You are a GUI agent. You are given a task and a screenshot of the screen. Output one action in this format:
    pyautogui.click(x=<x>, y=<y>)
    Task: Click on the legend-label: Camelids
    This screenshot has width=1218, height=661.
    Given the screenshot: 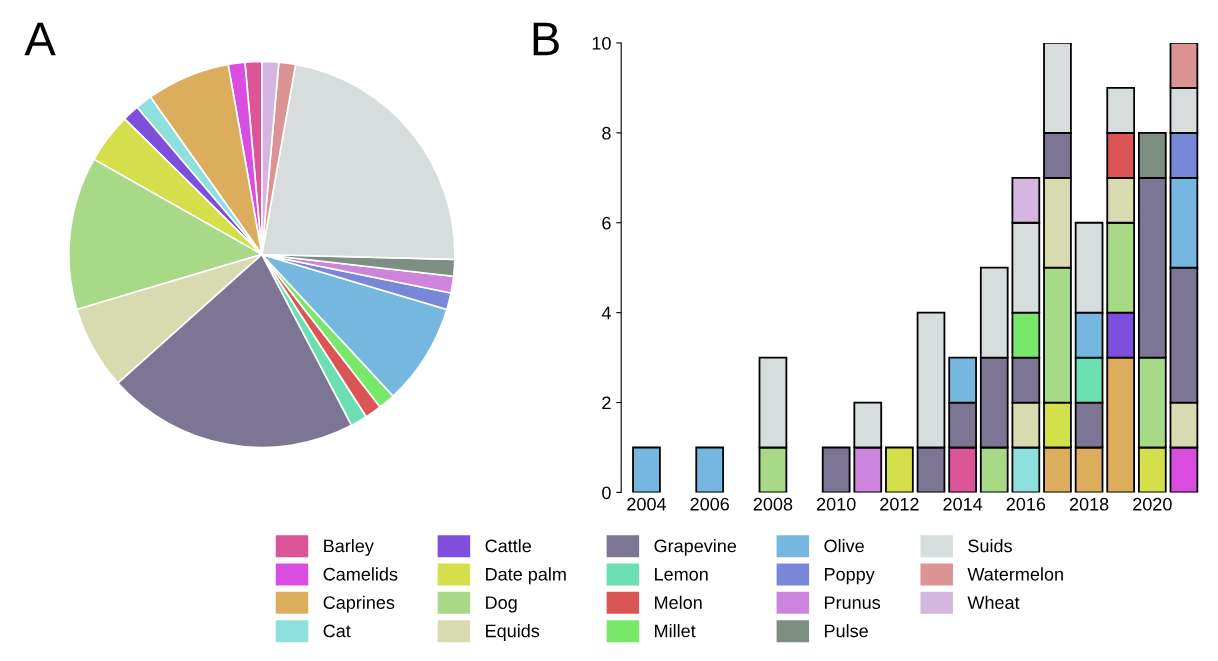 What is the action you would take?
    pyautogui.click(x=360, y=574)
    